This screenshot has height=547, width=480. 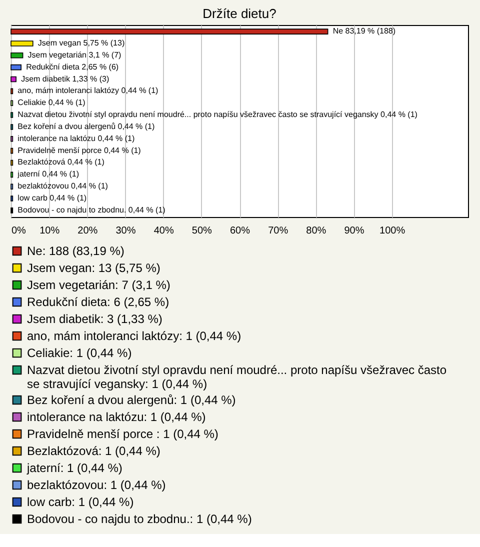 I want to click on x-tick-label: 0%, so click(x=19, y=231).